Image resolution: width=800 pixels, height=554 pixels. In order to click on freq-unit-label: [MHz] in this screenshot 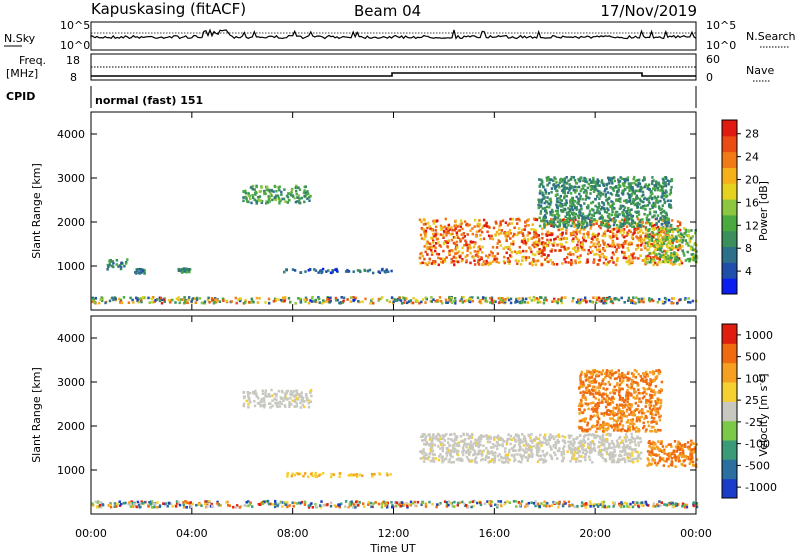, I will do `click(22, 73)`.